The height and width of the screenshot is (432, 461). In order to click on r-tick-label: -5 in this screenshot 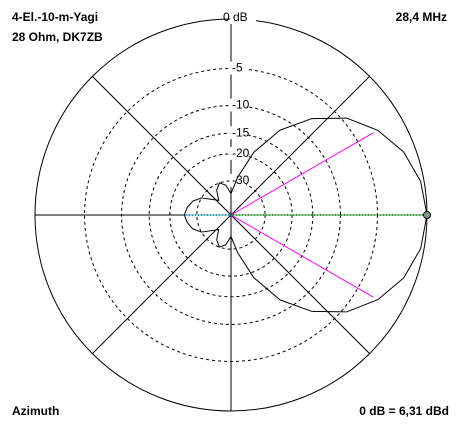, I will do `click(237, 68)`.